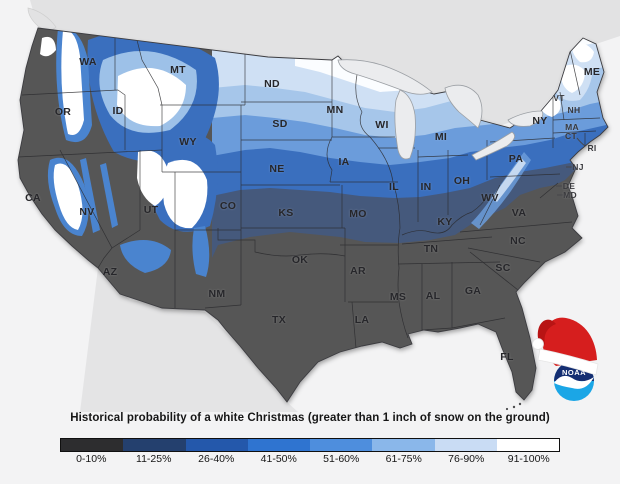 The width and height of the screenshot is (620, 484). I want to click on santa-hat-icon, so click(565, 346).